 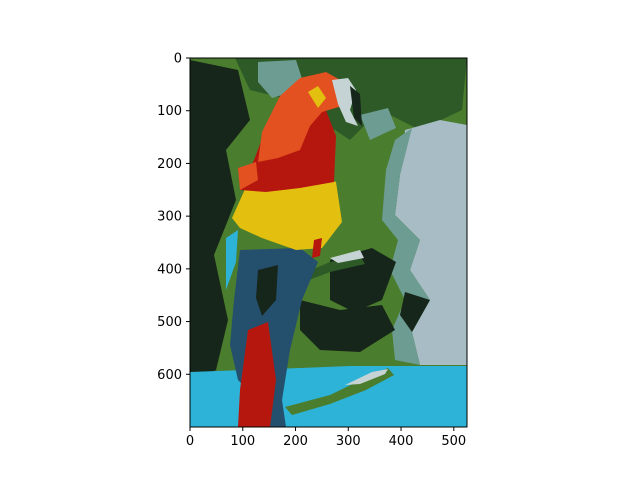 I want to click on y-tick-label: 300, so click(x=169, y=217).